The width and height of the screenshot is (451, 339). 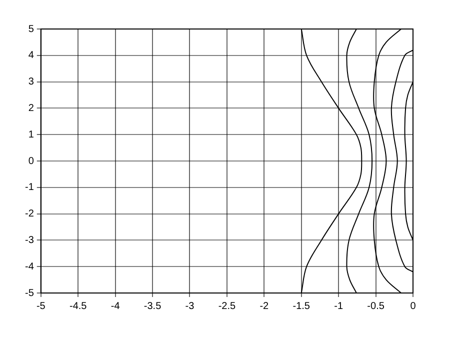 I want to click on x-tick-label: -3, so click(x=190, y=306).